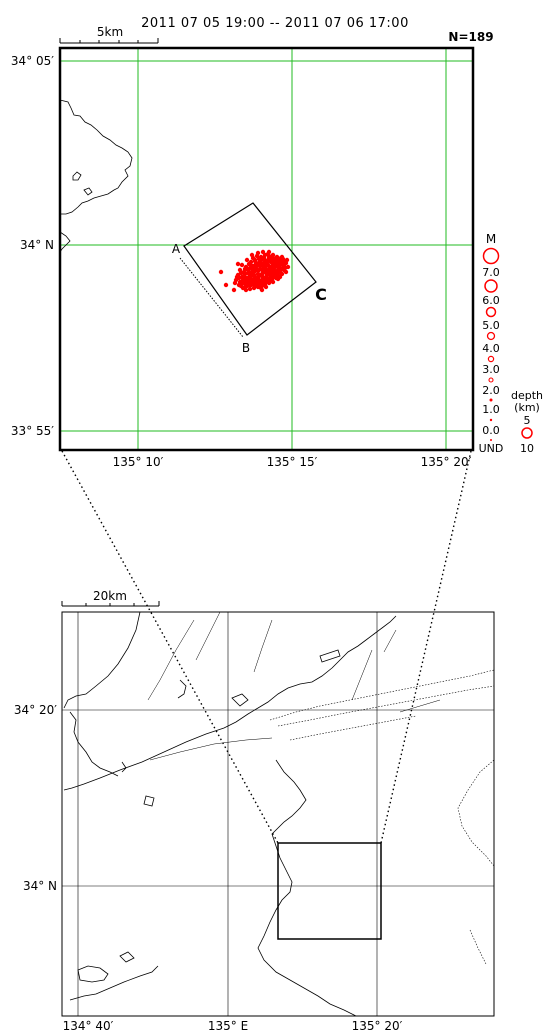 This screenshot has width=545, height=1032. Describe the element at coordinates (491, 272) in the screenshot. I see `mag-label-7: 7.0` at that location.